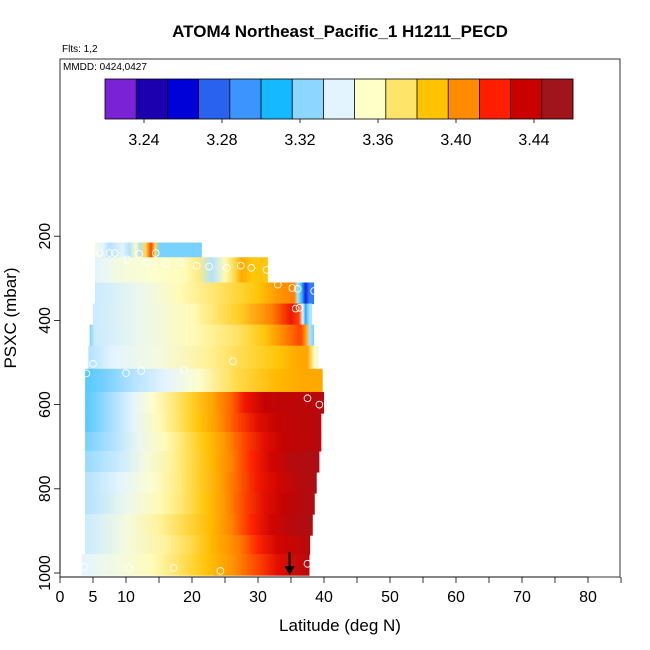  What do you see at coordinates (45, 404) in the screenshot?
I see `y-tick-label: 600` at bounding box center [45, 404].